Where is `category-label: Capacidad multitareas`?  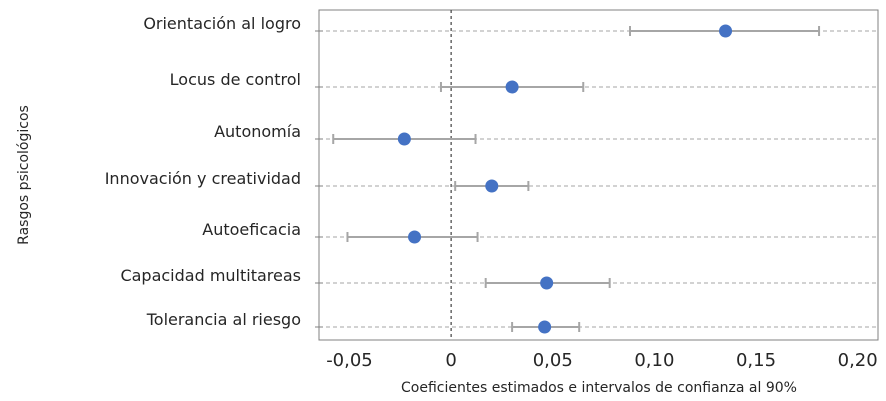
category-label: Capacidad multitareas is located at coordinates (210, 275).